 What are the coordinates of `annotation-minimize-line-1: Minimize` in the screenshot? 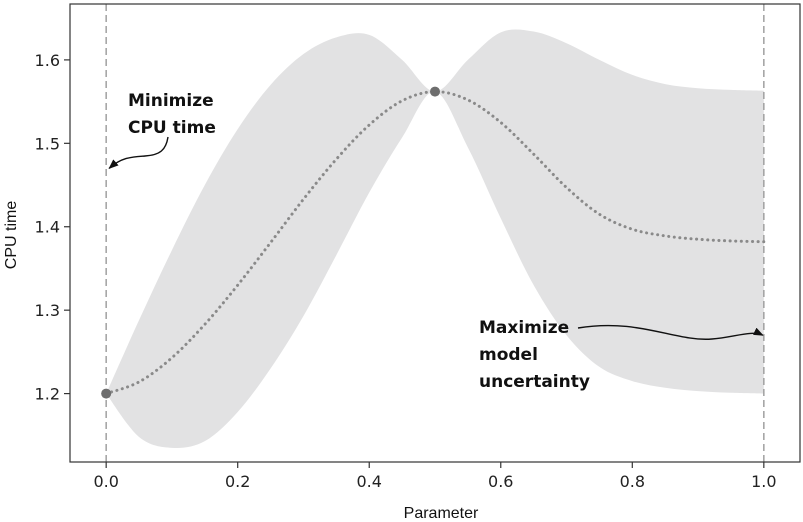 It's located at (171, 101).